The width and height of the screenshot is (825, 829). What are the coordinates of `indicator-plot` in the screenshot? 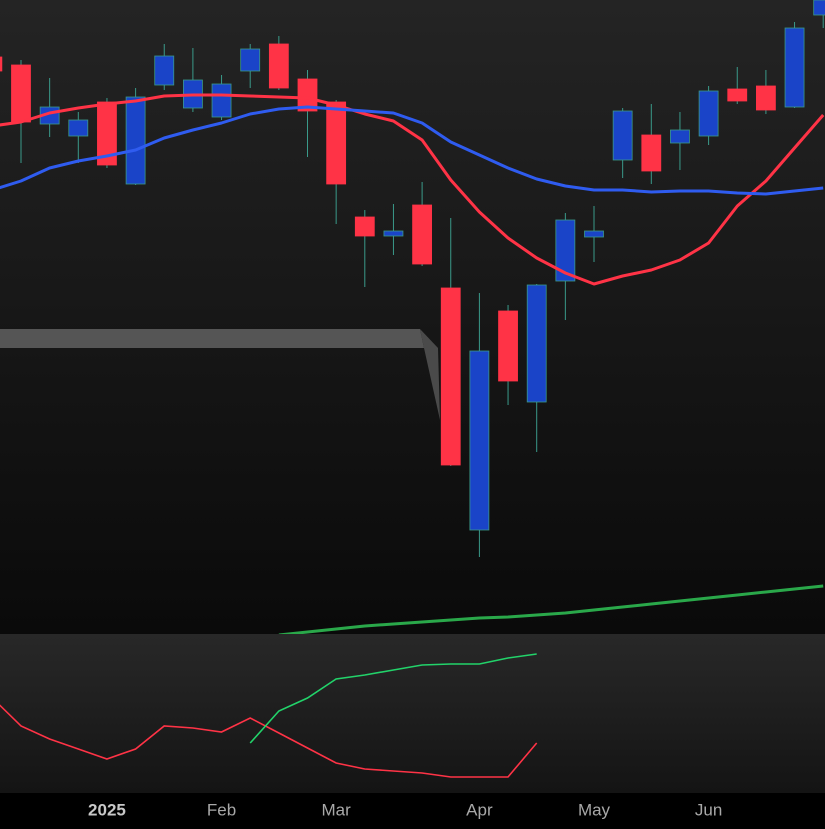 It's located at (269, 715).